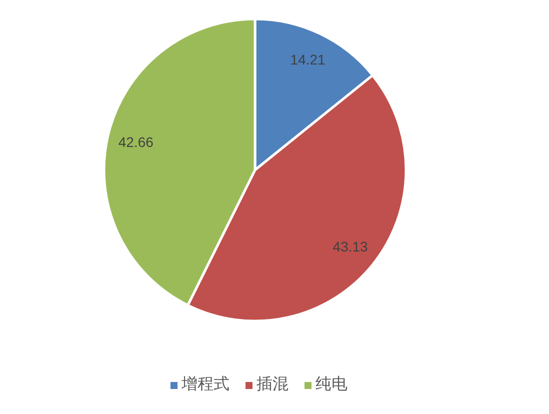  Describe the element at coordinates (136, 142) in the screenshot. I see `data-label: 42.66` at that location.